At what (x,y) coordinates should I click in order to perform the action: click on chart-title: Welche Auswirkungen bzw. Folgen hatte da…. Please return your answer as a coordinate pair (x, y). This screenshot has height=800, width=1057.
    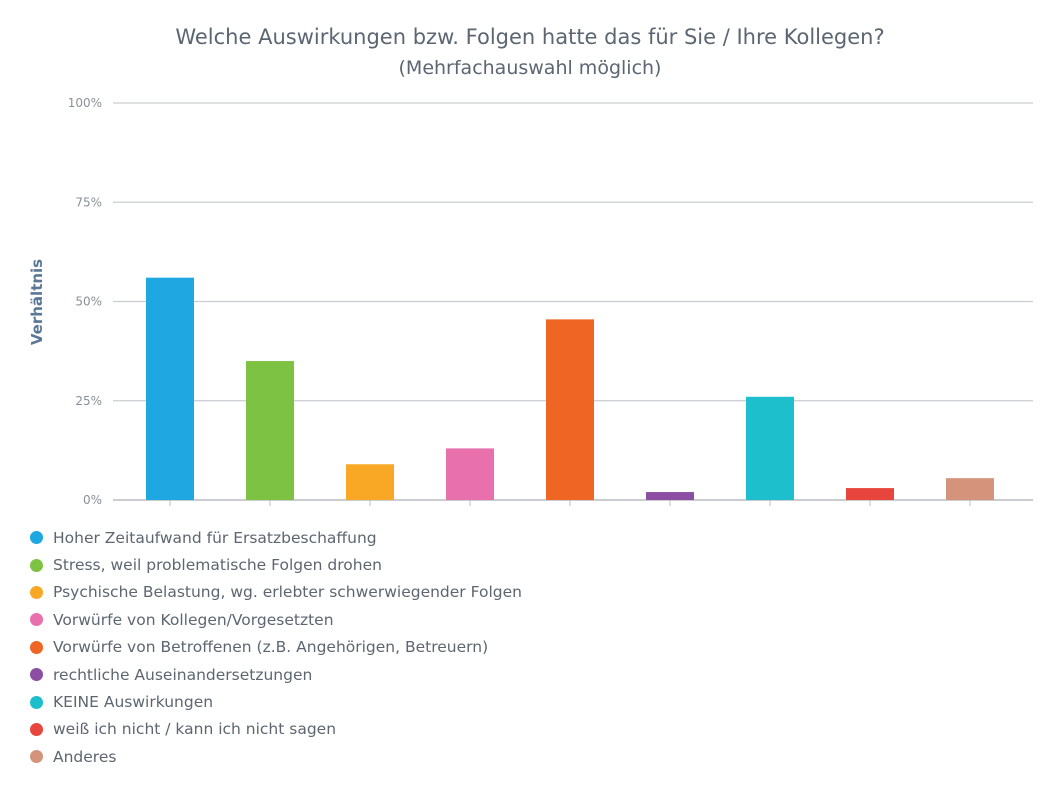
    Looking at the image, I should click on (529, 37).